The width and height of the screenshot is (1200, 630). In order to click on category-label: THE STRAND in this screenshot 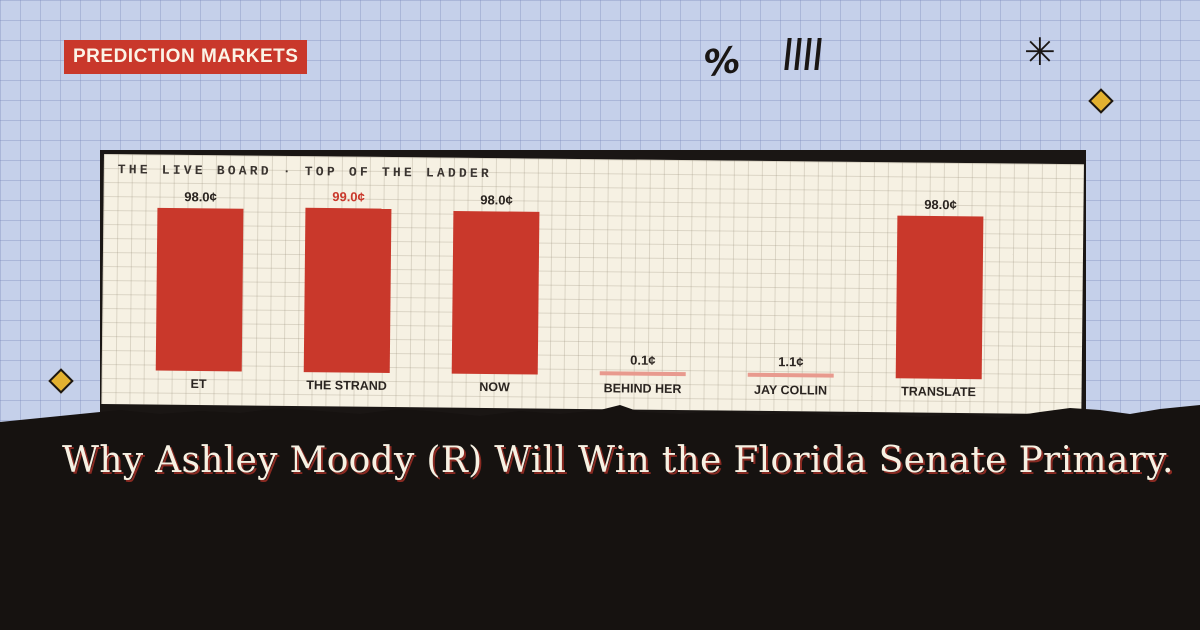, I will do `click(346, 385)`.